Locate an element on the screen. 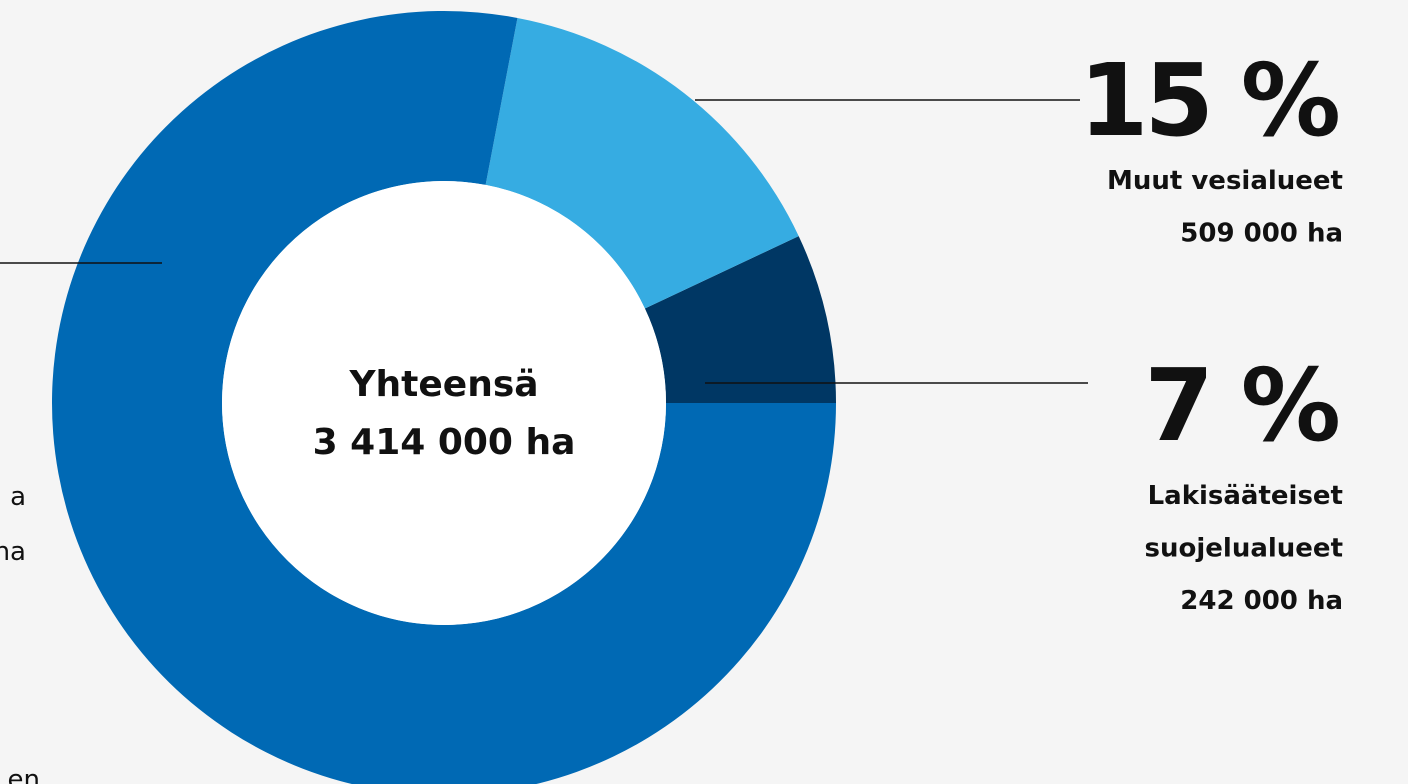 This screenshot has width=1408, height=784. category-label: Lakisääteiset is located at coordinates (1245, 496).